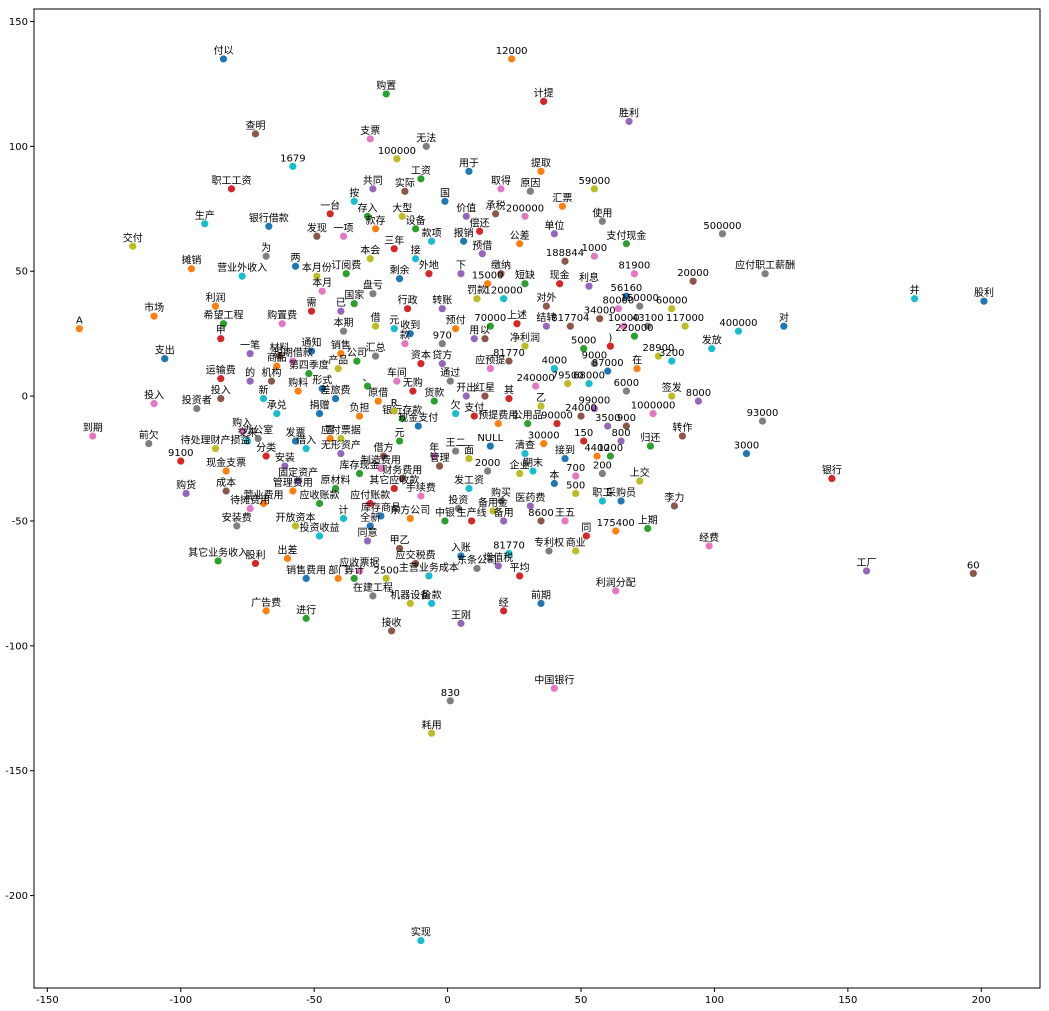 This screenshot has height=1011, width=1049. What do you see at coordinates (504, 512) in the screenshot?
I see `data-point-label: 备用` at bounding box center [504, 512].